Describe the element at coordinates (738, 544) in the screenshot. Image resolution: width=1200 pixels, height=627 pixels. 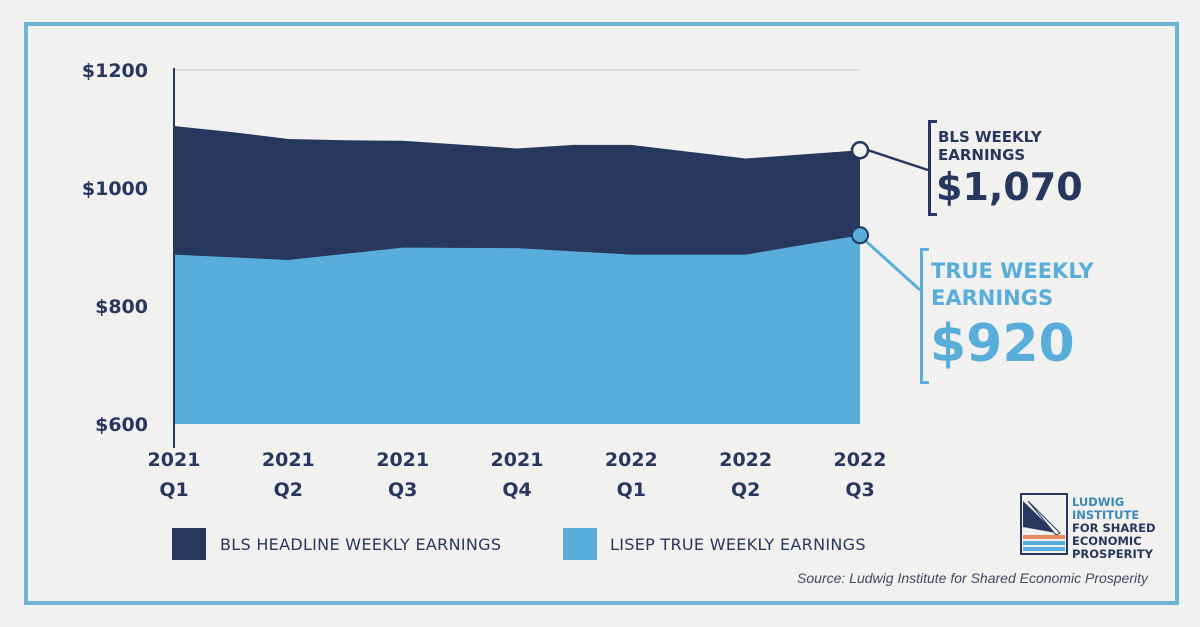
I see `legend-label-lisep: LISEP TRUE WEEKLY EARNINGS` at that location.